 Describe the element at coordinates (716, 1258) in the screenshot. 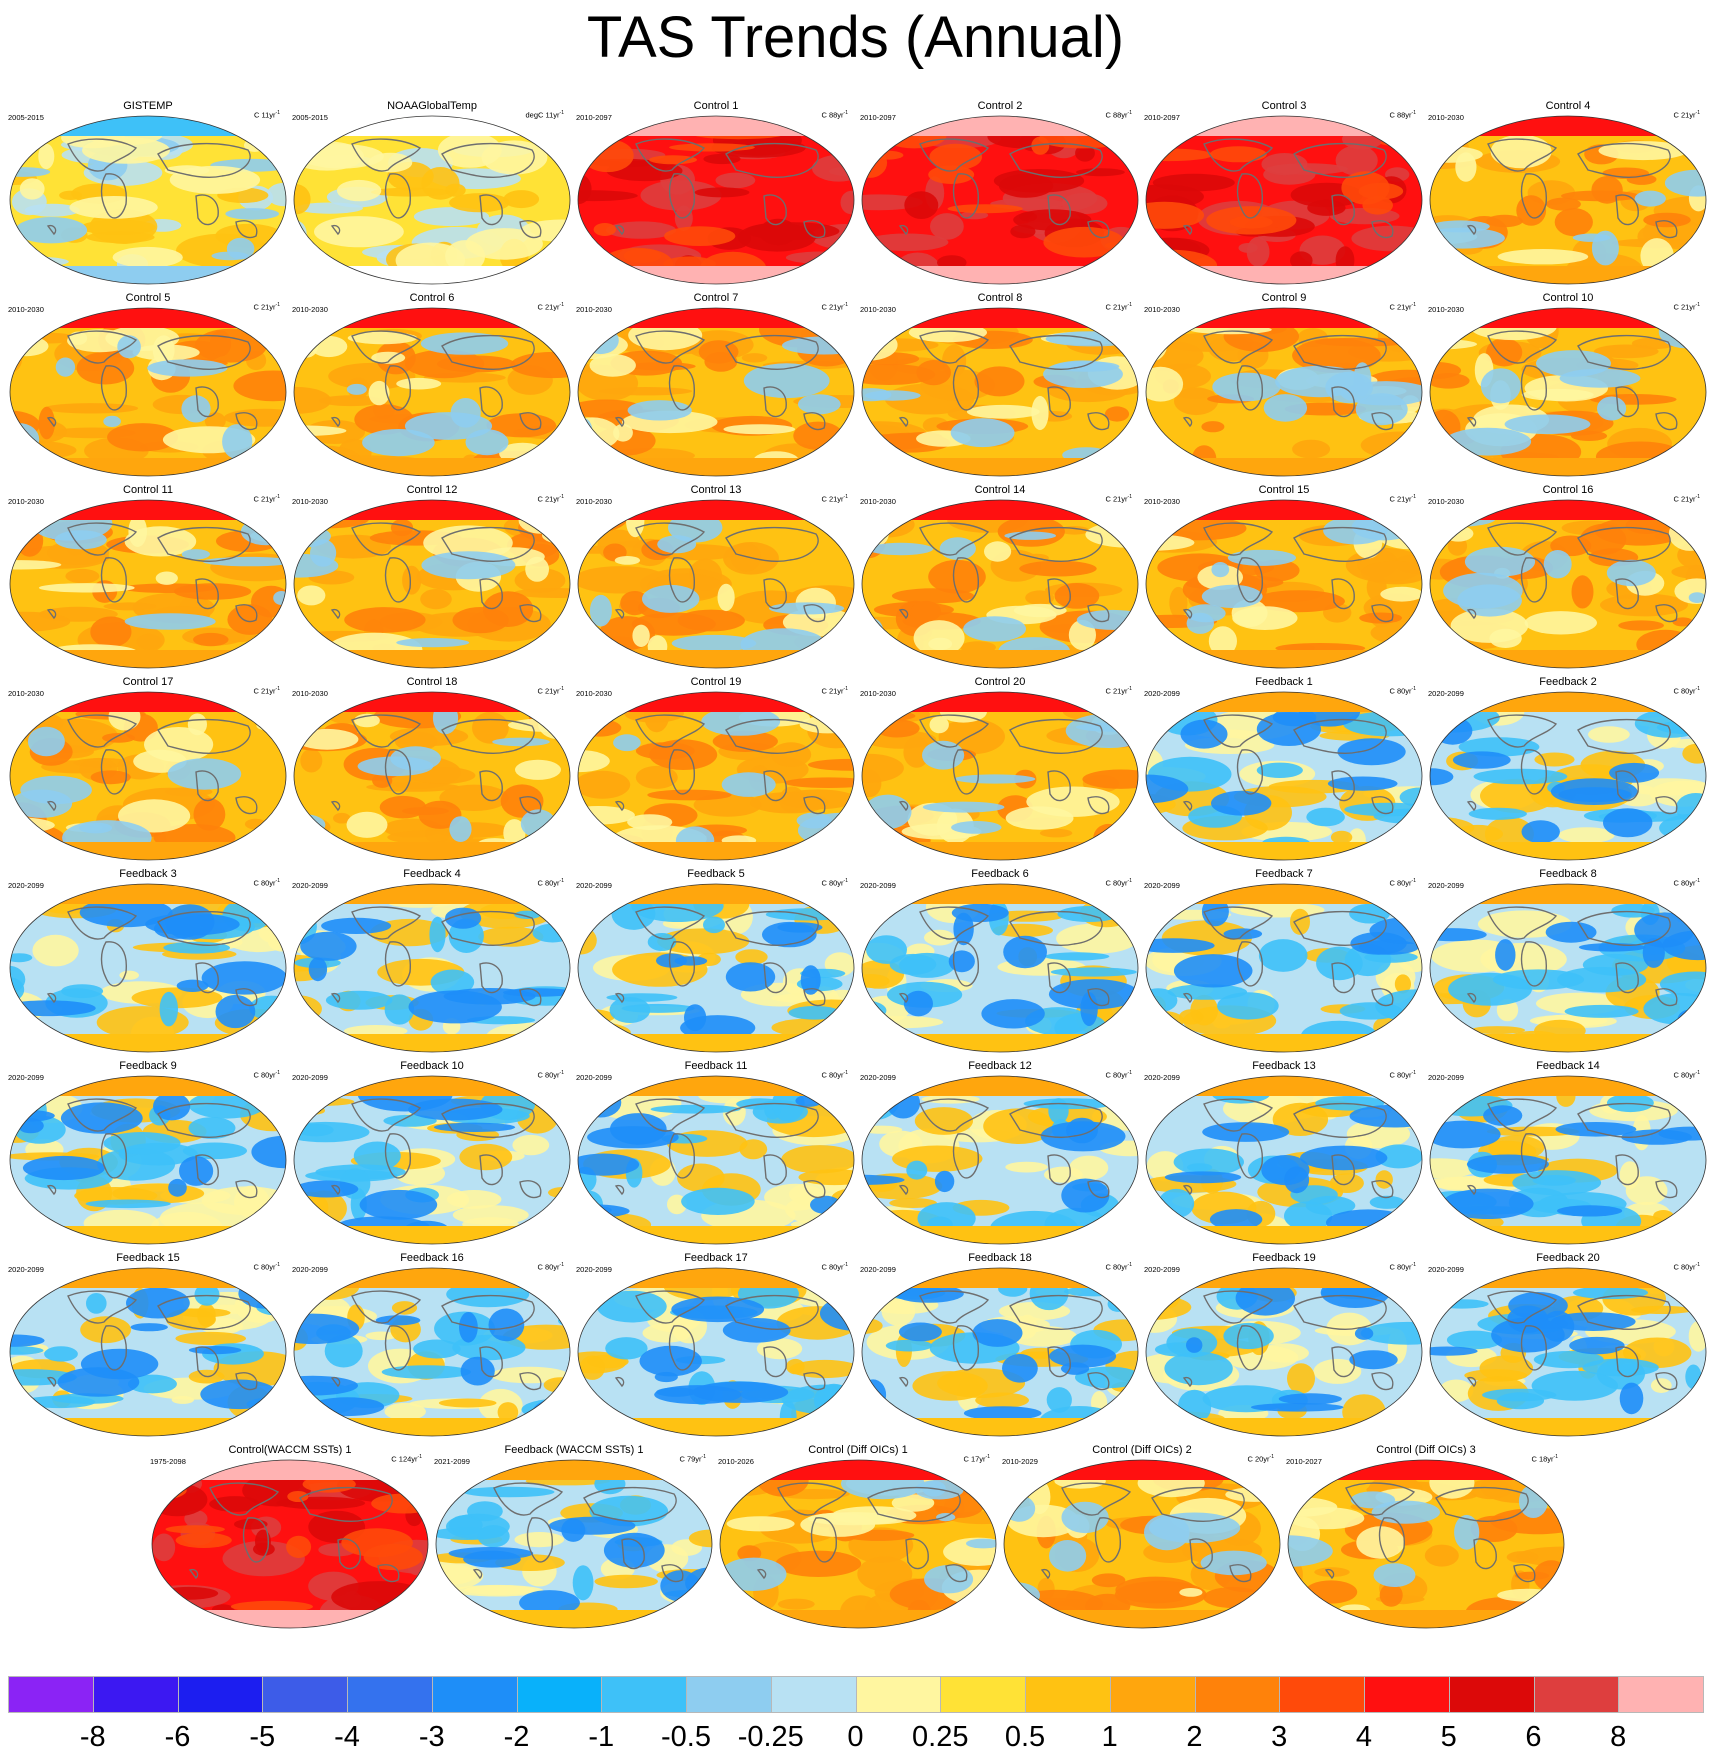

I see `panel-title: Feedback 17` at that location.